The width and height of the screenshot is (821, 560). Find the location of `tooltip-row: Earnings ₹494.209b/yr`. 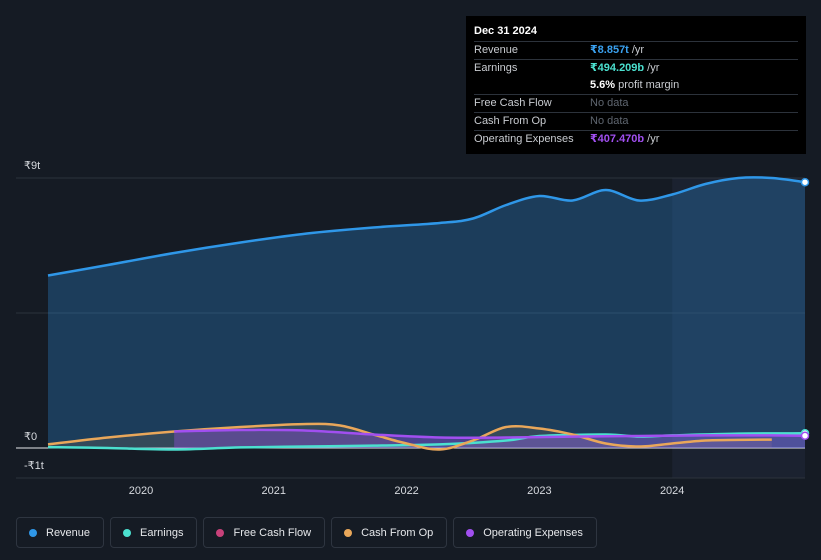

tooltip-row: Earnings ₹494.209b/yr is located at coordinates (636, 68).